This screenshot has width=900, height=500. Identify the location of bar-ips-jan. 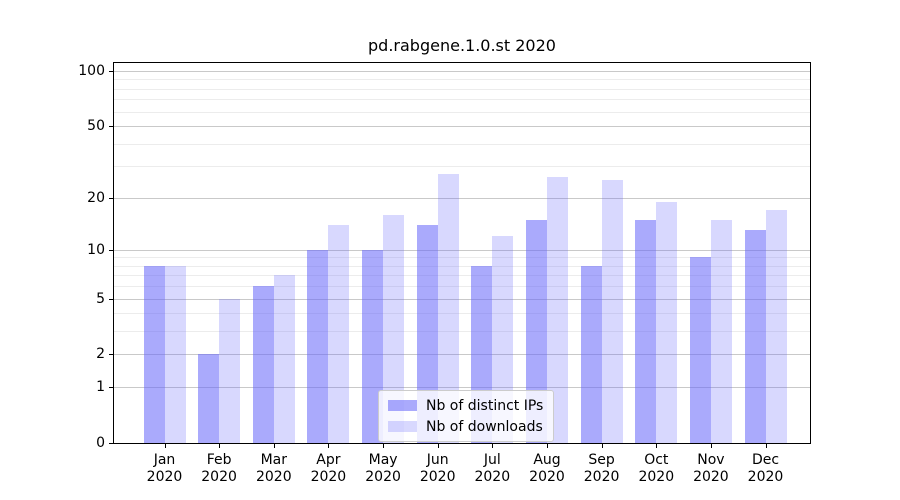
(154, 354).